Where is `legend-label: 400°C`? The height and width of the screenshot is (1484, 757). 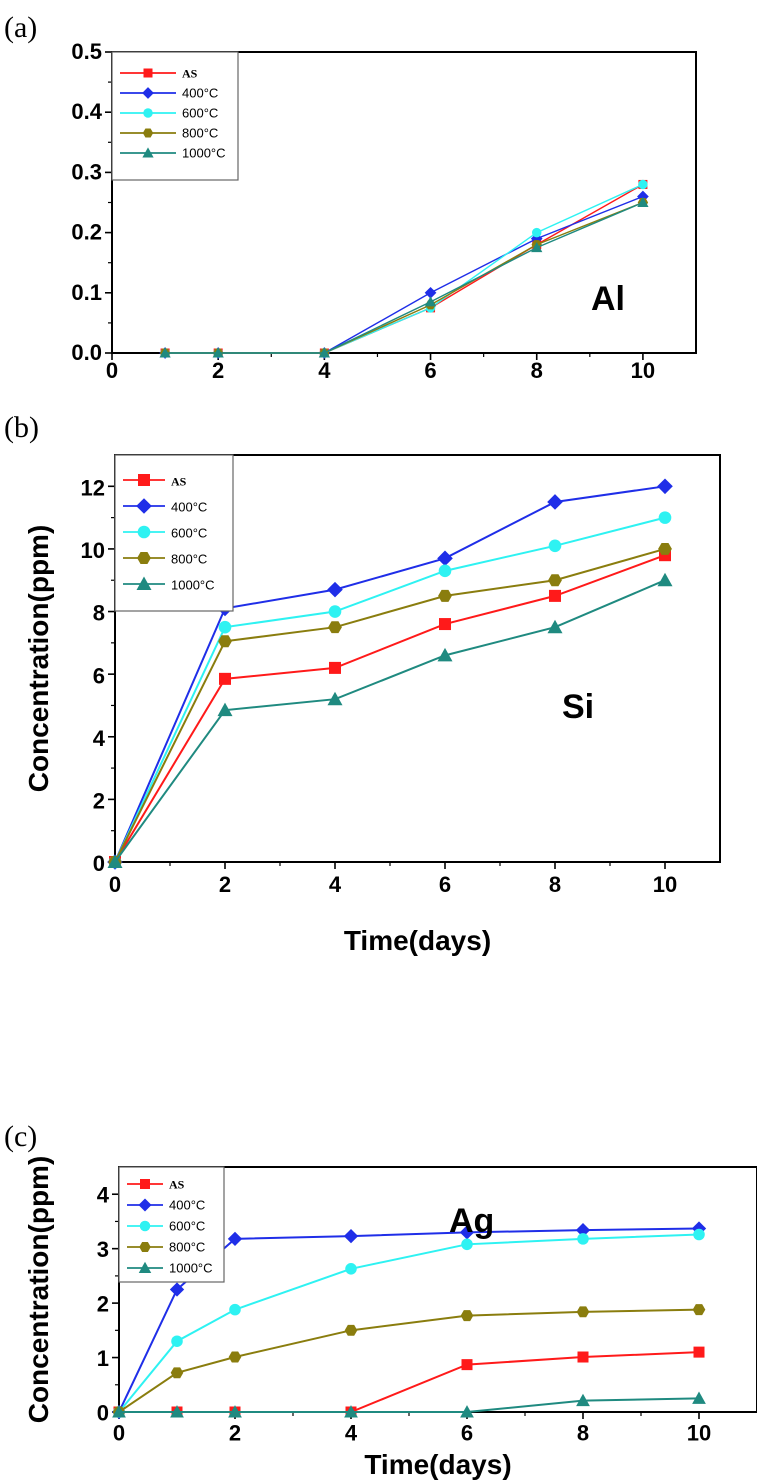
legend-label: 400°C is located at coordinates (187, 1205).